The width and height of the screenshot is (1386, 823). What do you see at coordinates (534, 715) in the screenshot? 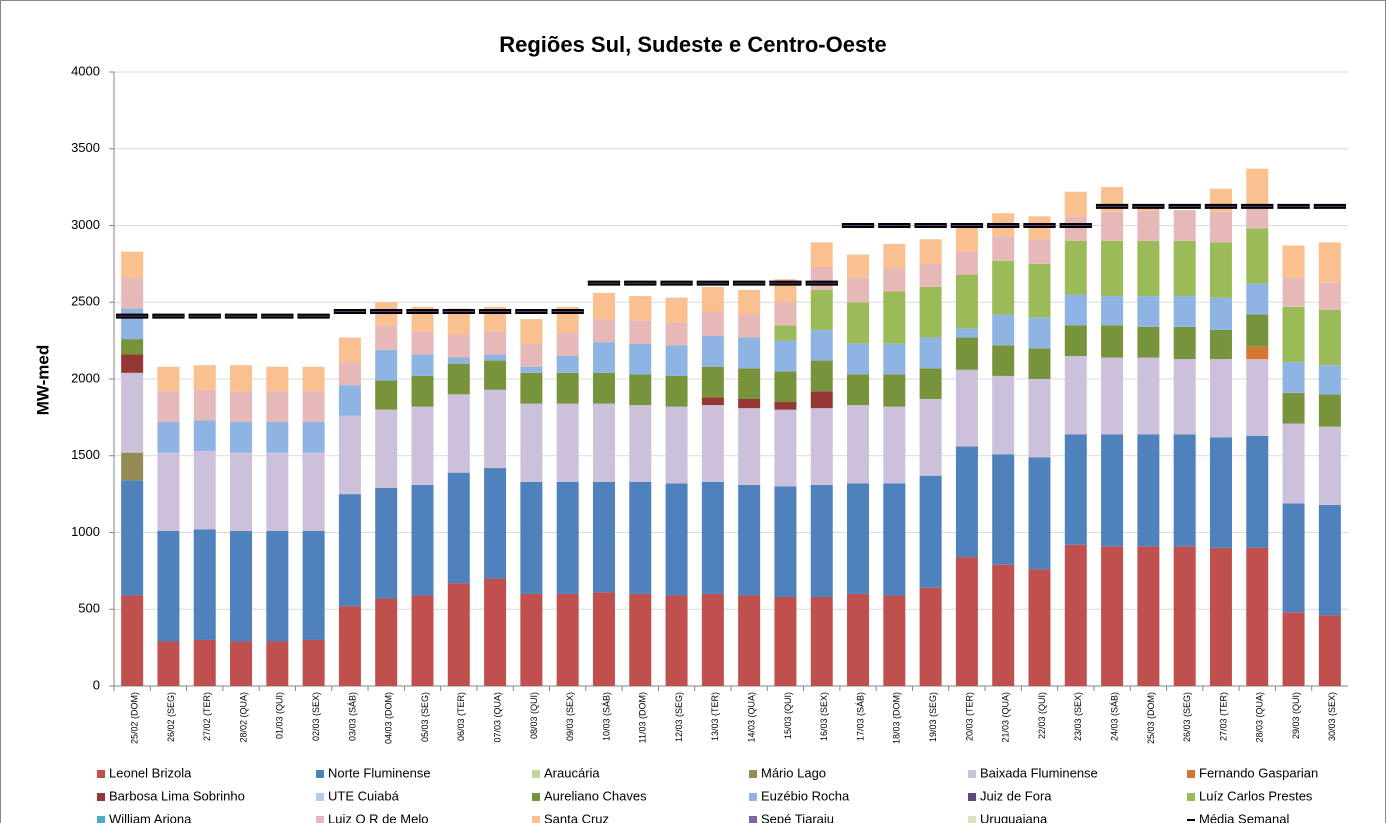
I see `x-tick-label: 08/03 (QUI)` at bounding box center [534, 715].